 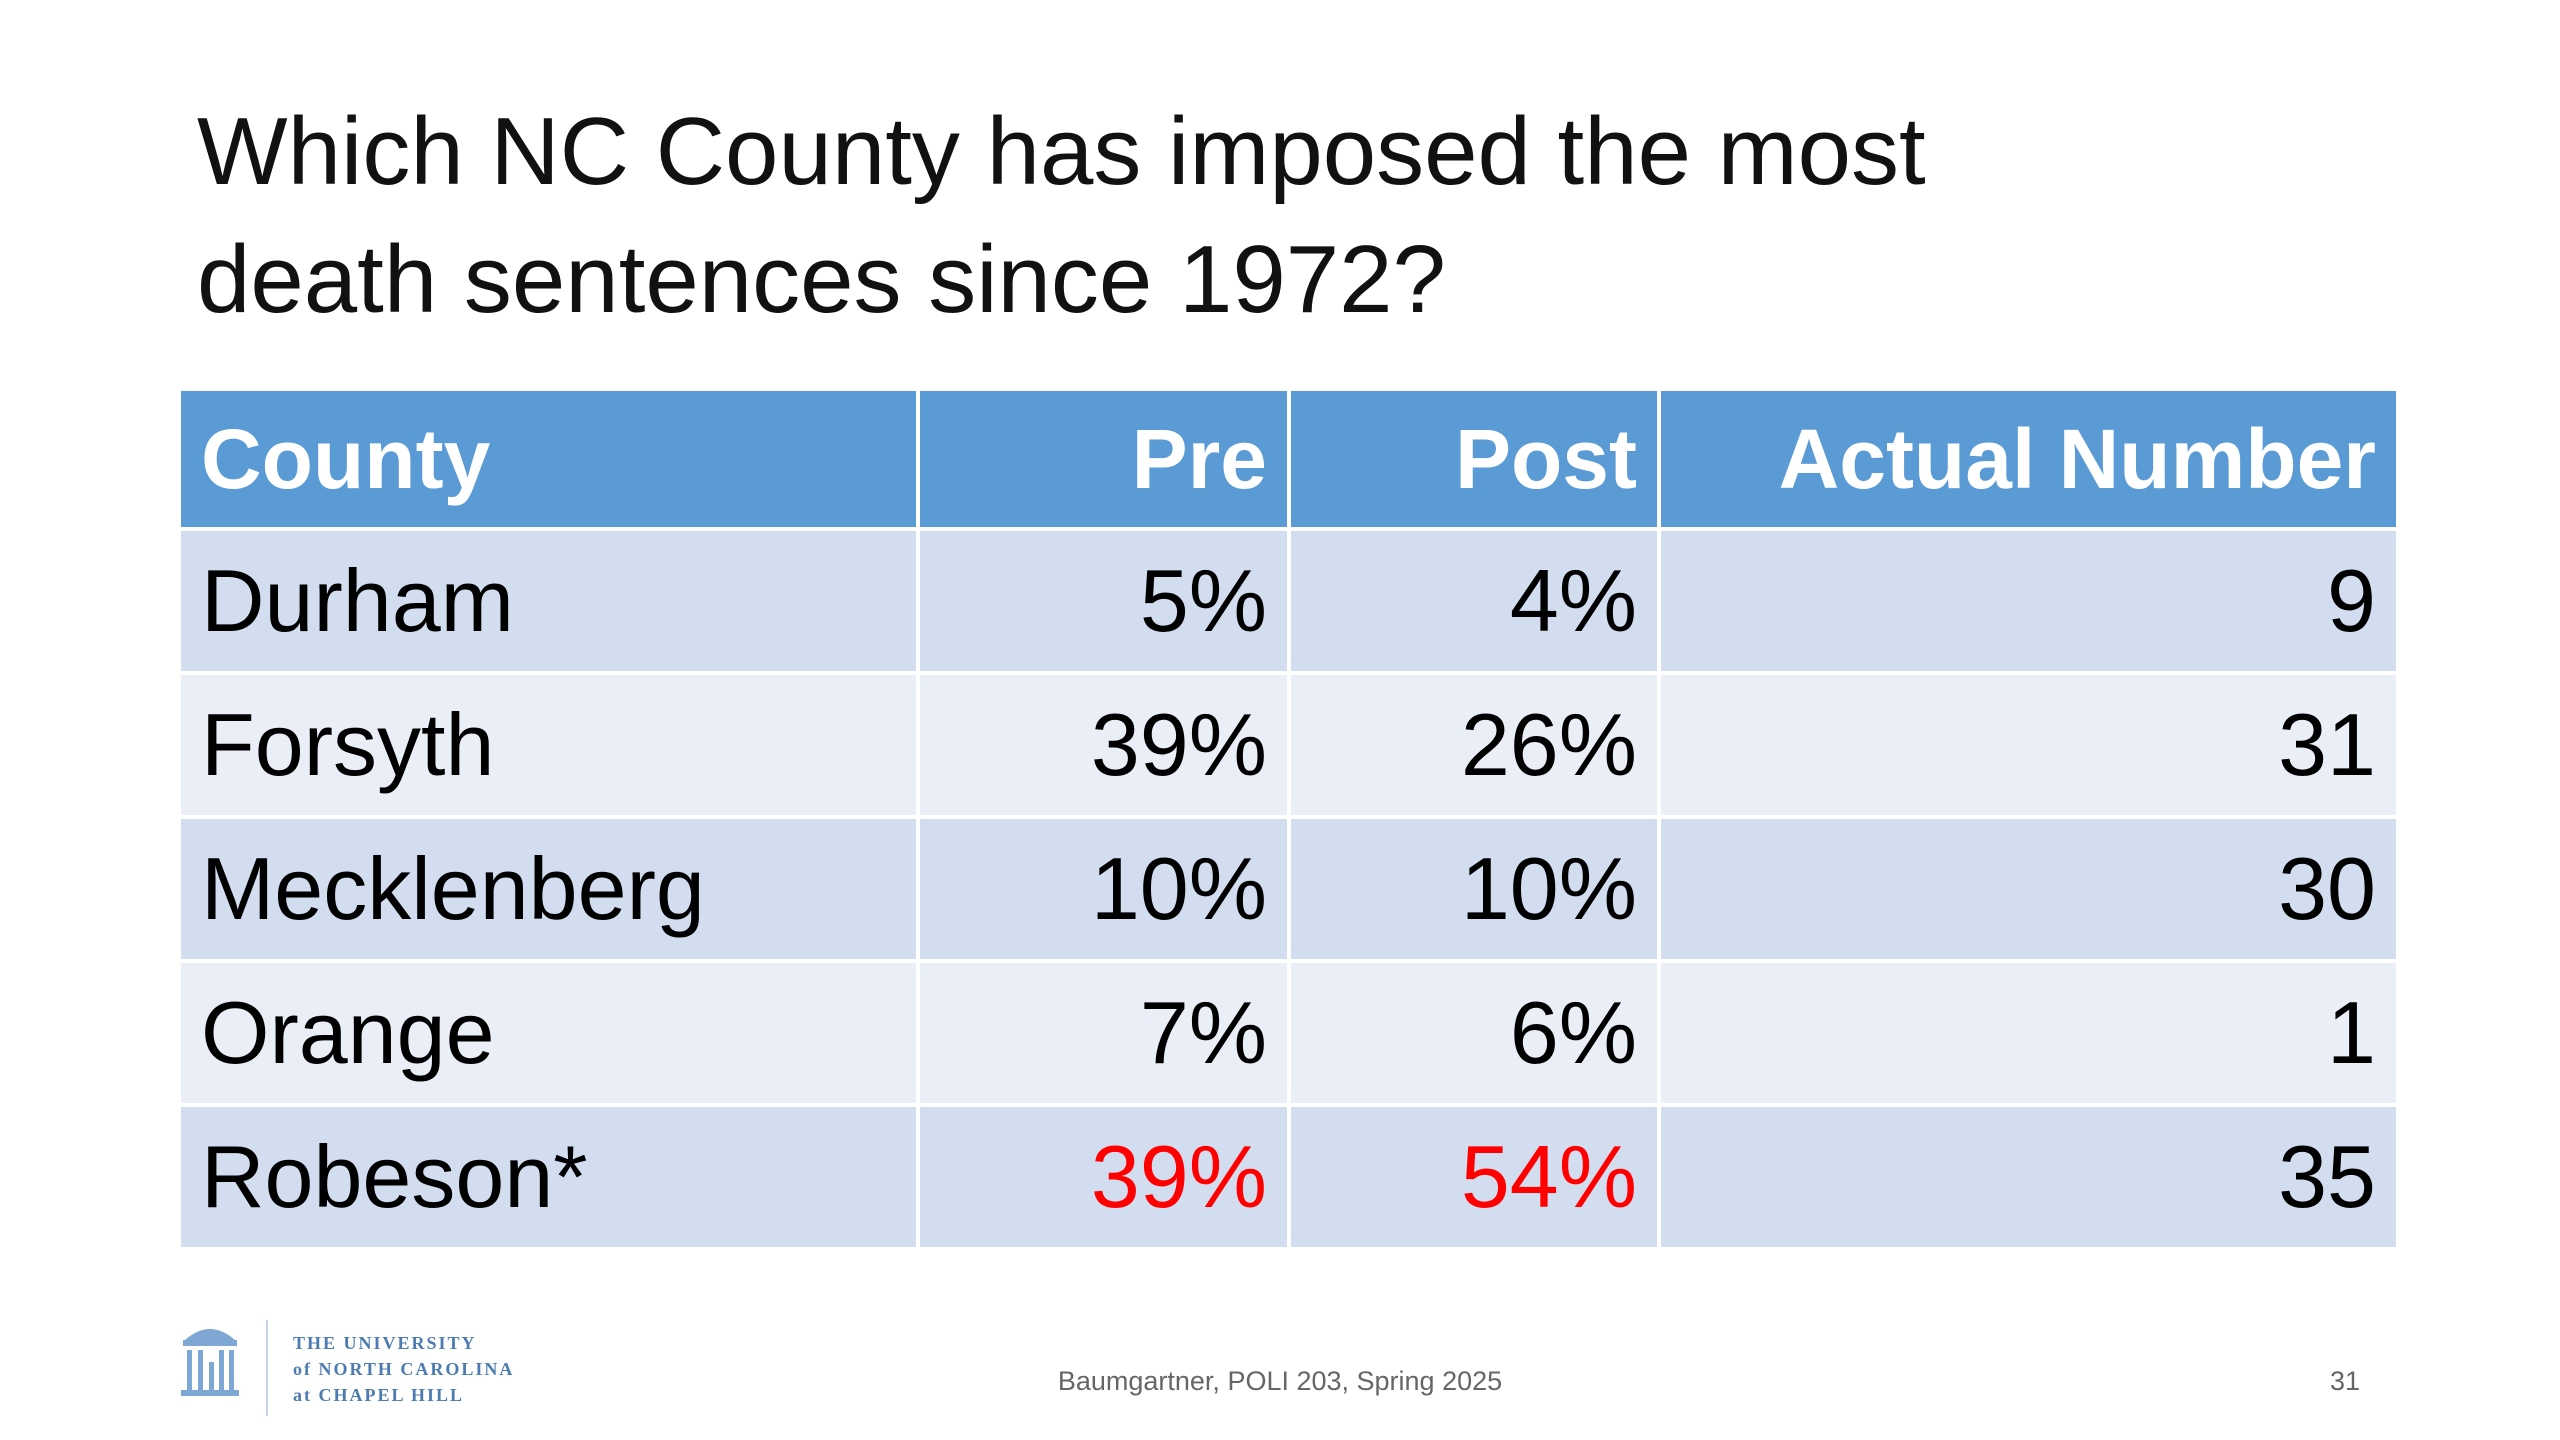 What do you see at coordinates (1103, 459) in the screenshot?
I see `header-cell: Pre` at bounding box center [1103, 459].